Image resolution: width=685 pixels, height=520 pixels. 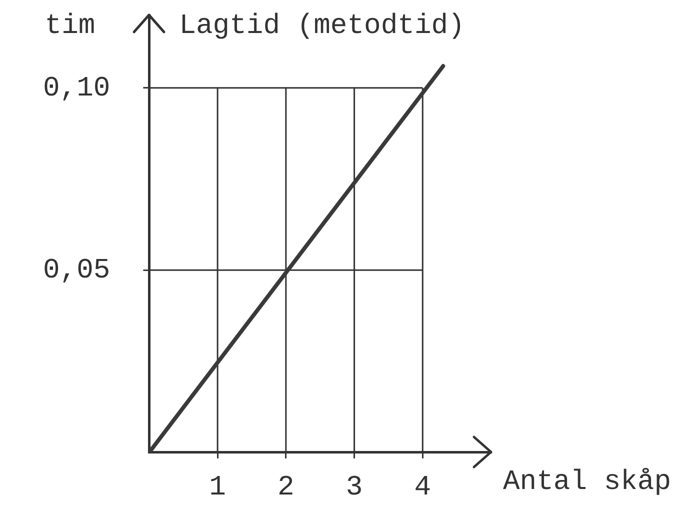 I want to click on x-tick-label: 4, so click(x=423, y=488).